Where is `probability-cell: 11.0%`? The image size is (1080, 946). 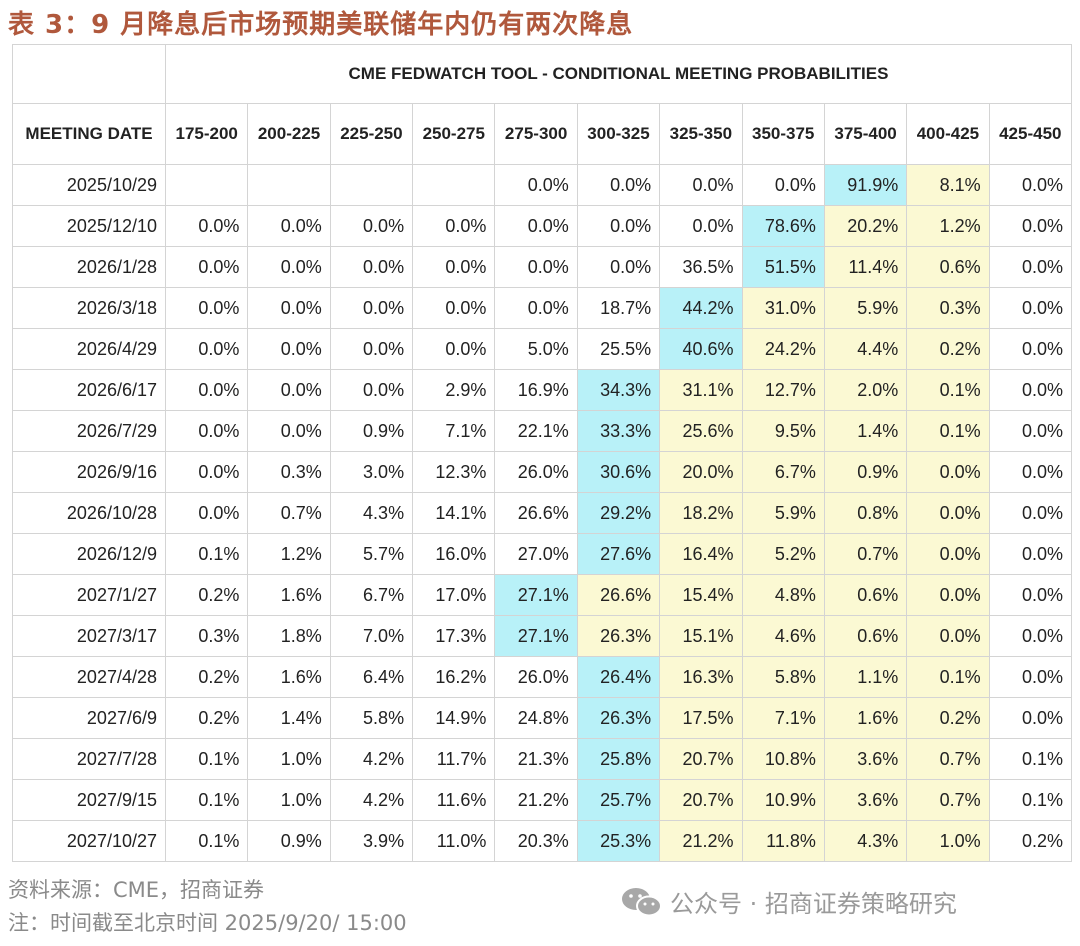
probability-cell: 11.0% is located at coordinates (454, 841).